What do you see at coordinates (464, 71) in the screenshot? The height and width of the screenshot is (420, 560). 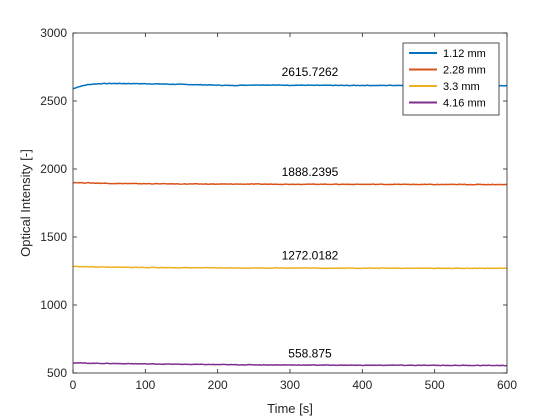 I see `legend-label-2: 2.28 mm` at bounding box center [464, 71].